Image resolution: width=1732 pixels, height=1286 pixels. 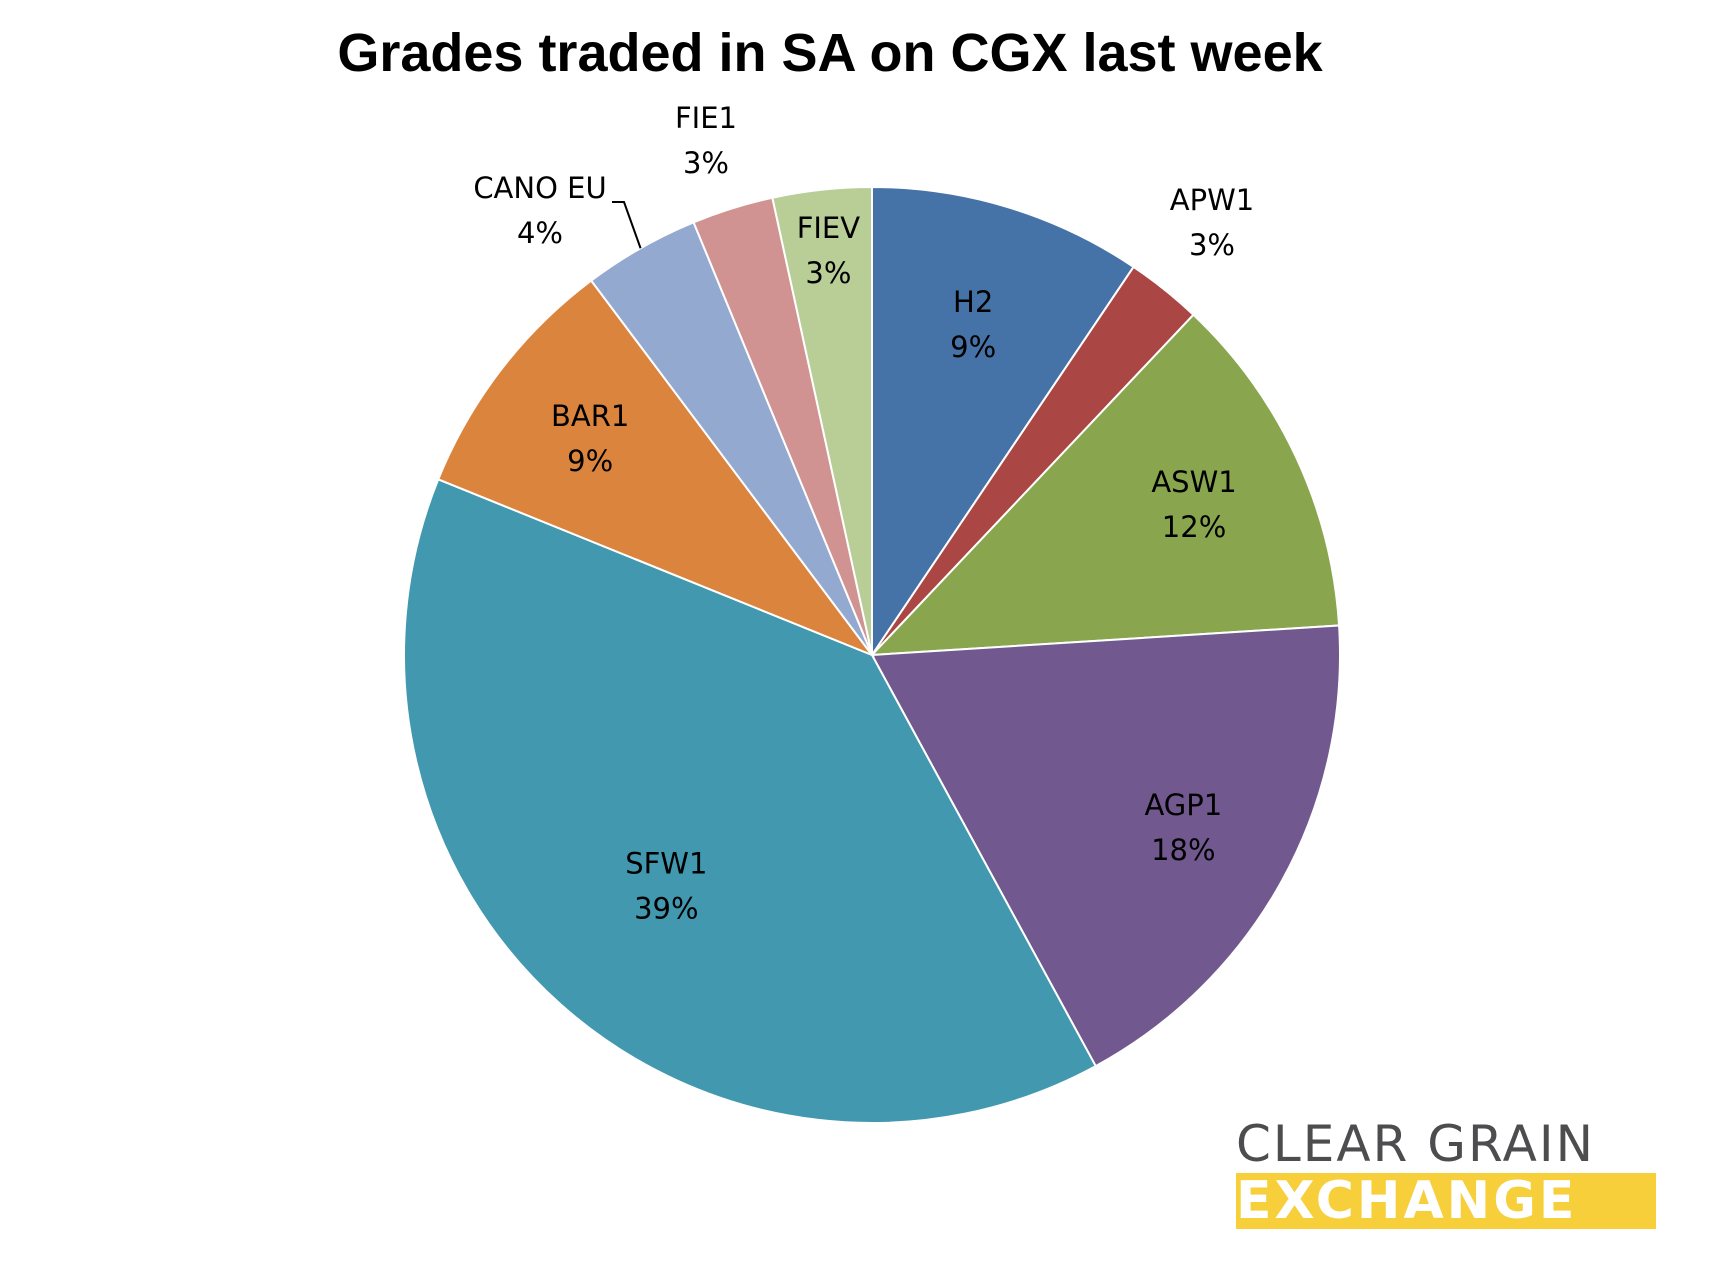 I want to click on slice-label-name: CANO EU, so click(x=539, y=188).